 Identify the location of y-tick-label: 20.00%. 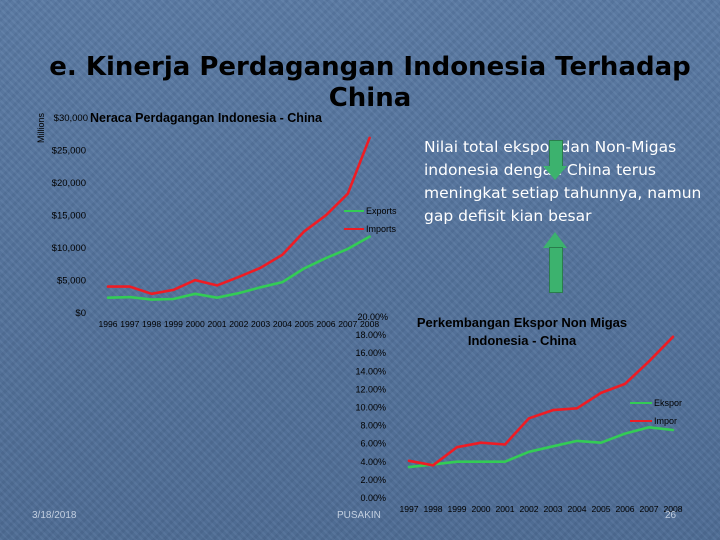
(372, 317).